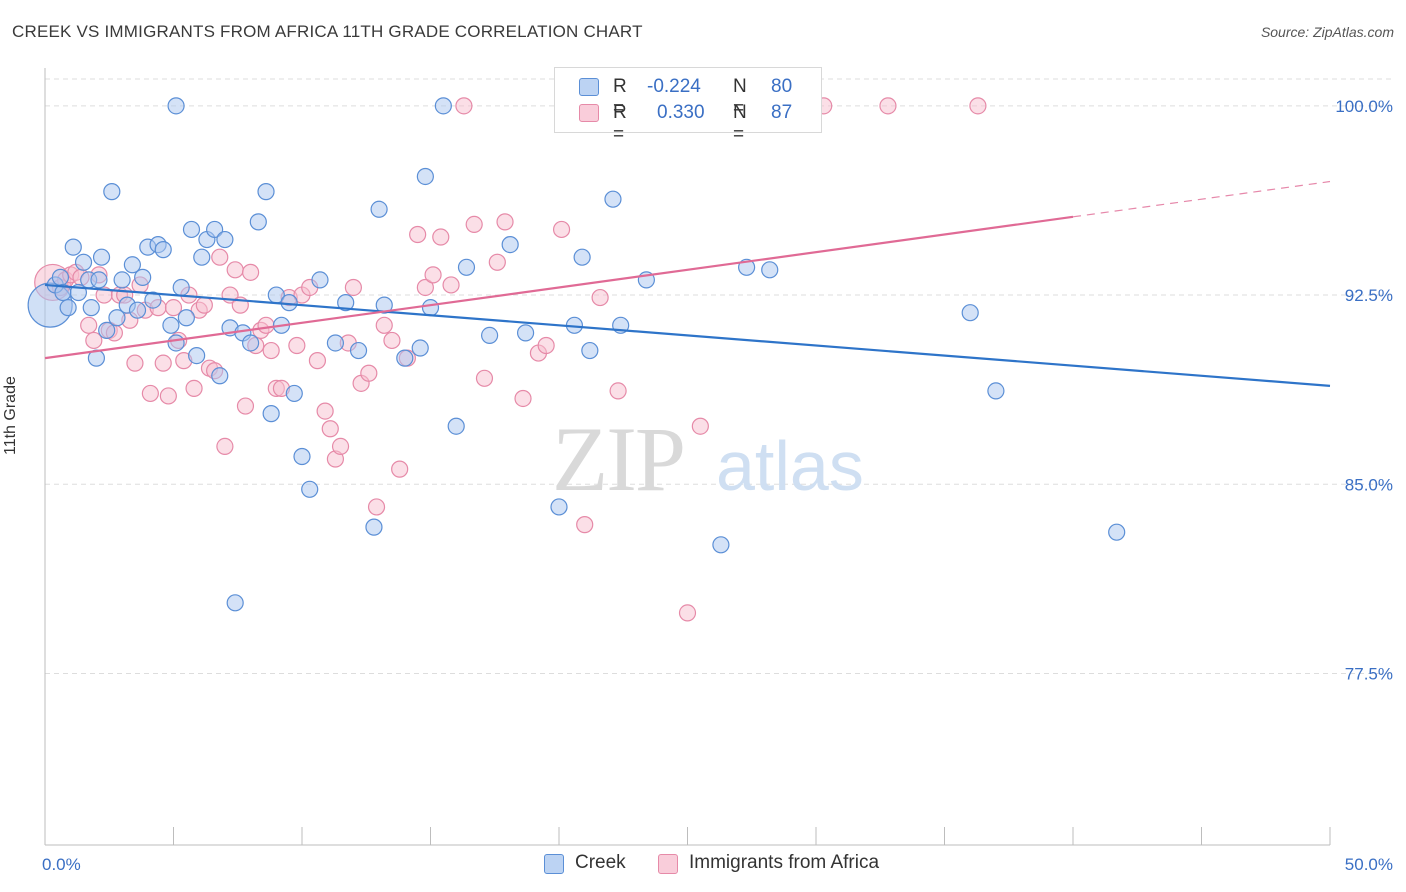  I want to click on source-label: Source: ZipAtlas.com, so click(1327, 32).